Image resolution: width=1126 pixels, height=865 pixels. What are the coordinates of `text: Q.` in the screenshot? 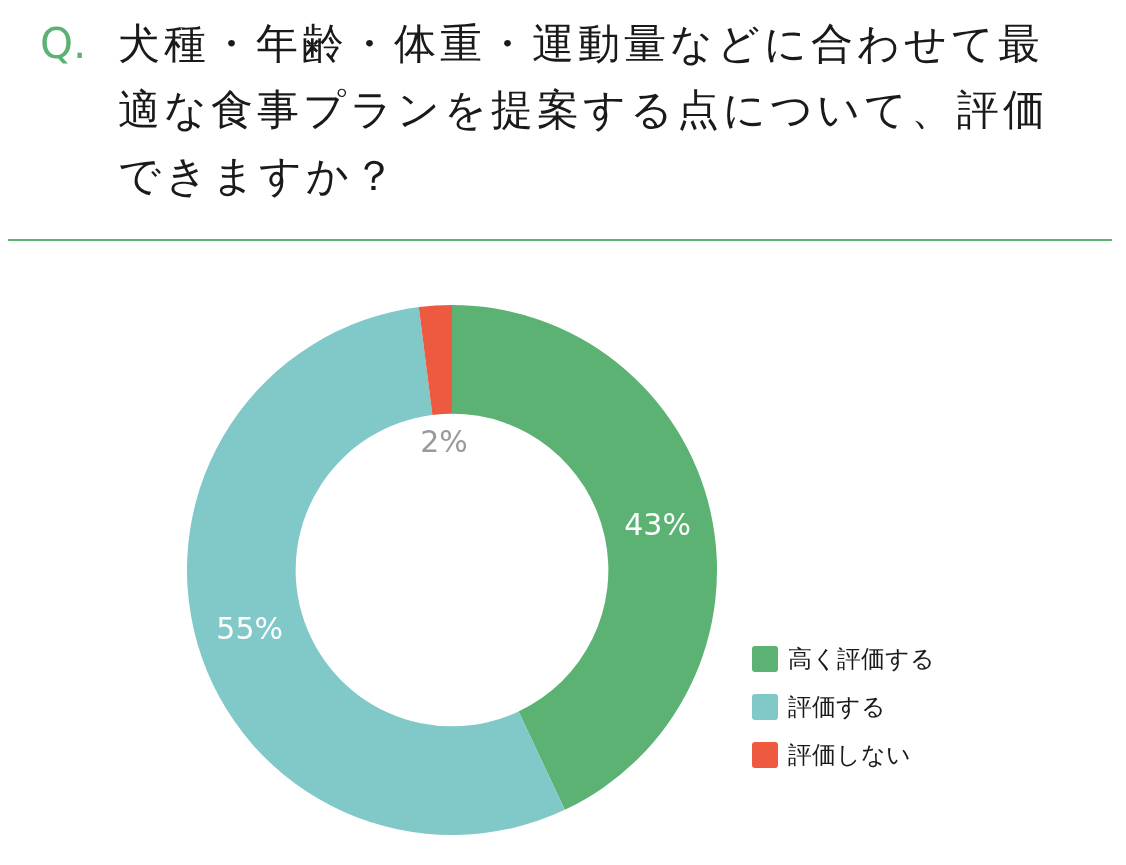 It's located at (63, 43).